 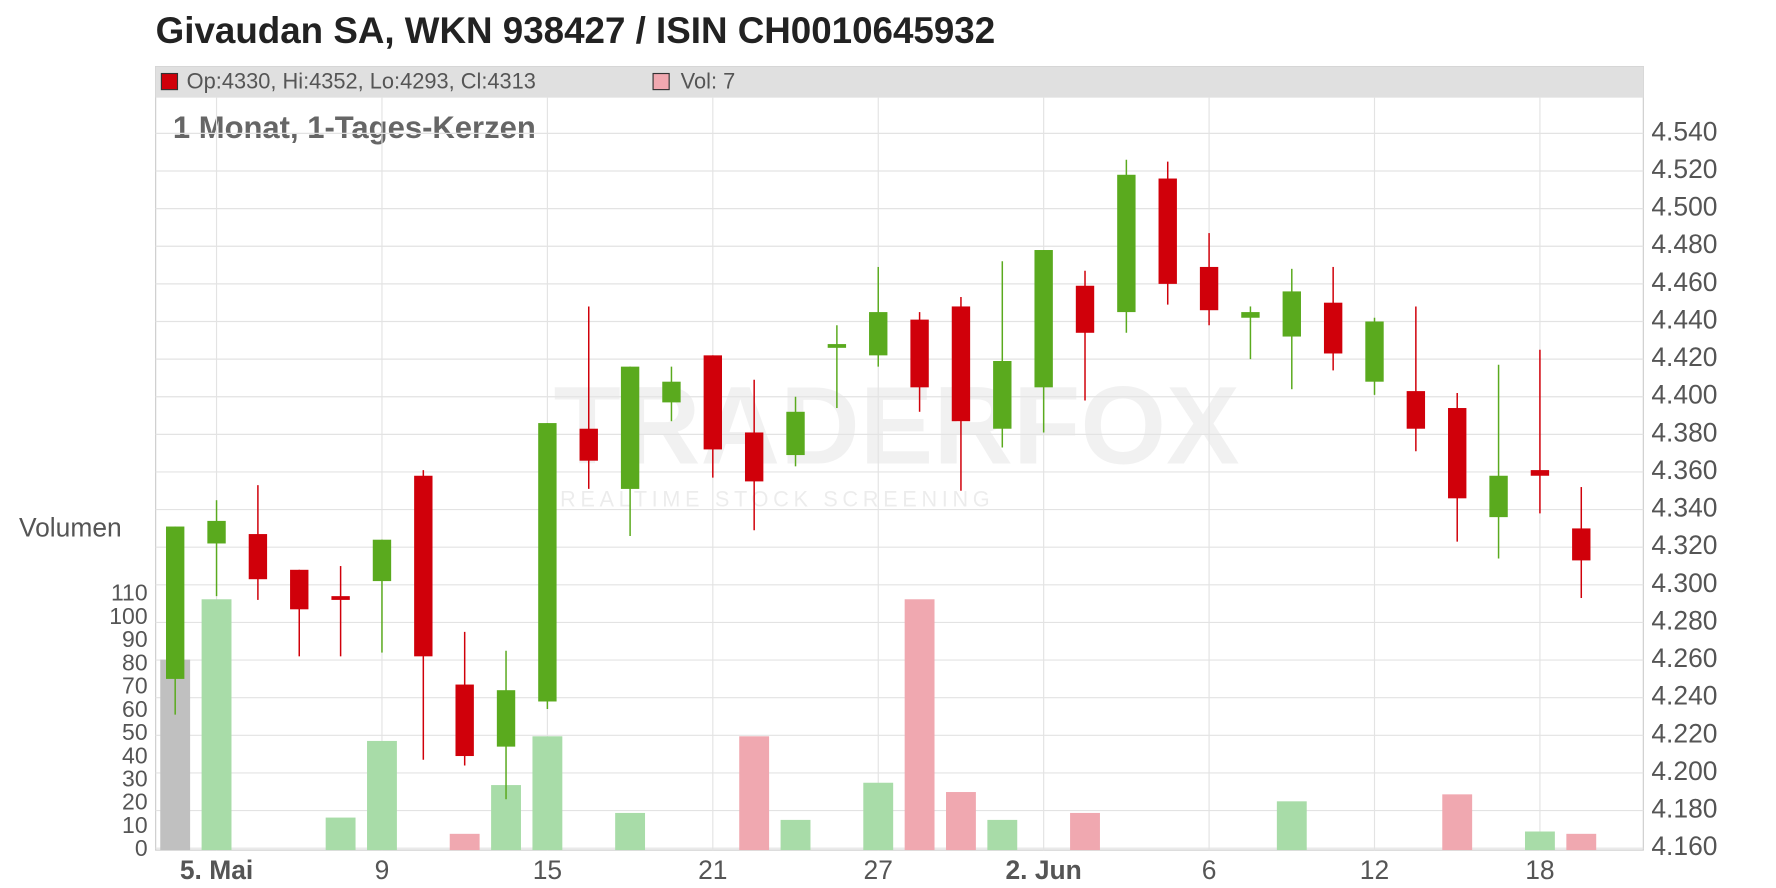 What do you see at coordinates (1684, 244) in the screenshot?
I see `y-tick-label: 4.480` at bounding box center [1684, 244].